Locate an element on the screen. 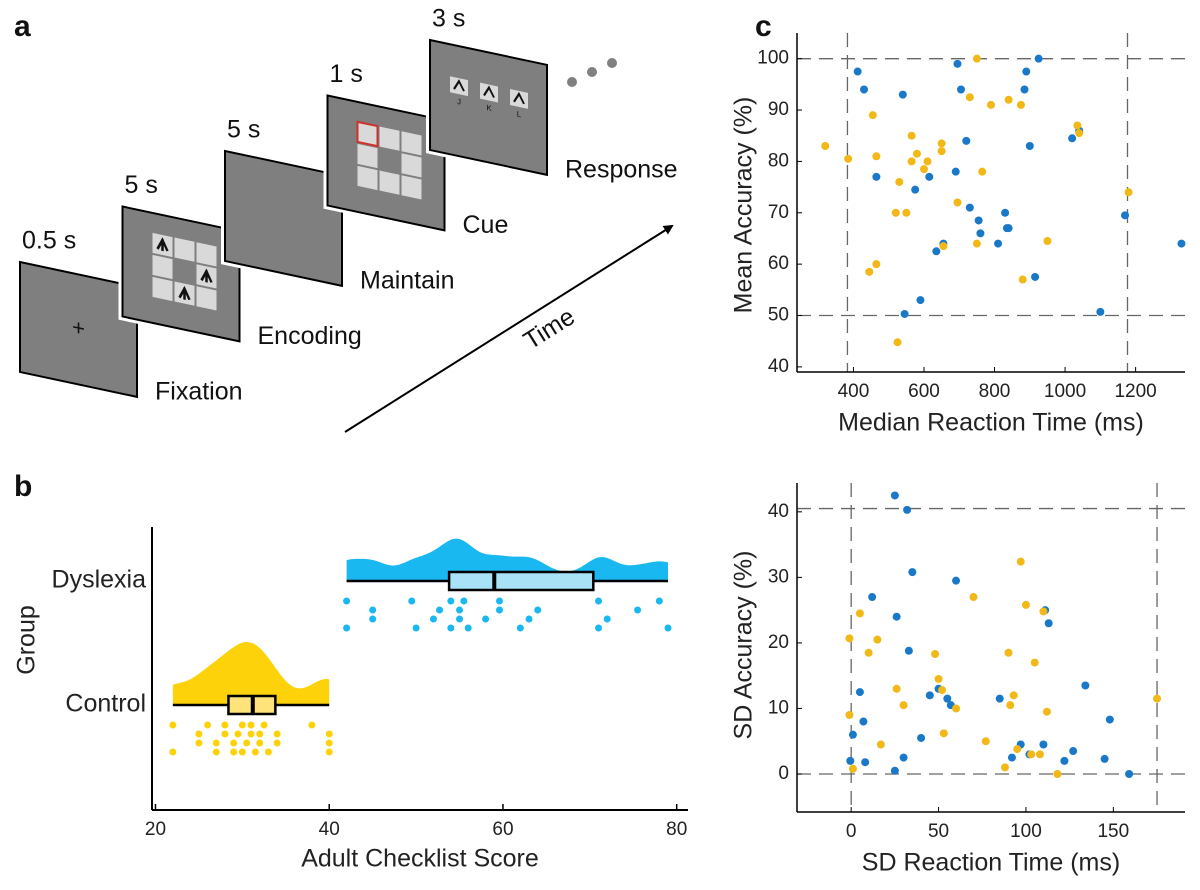 This screenshot has height=890, width=1200. panel-label: a is located at coordinates (22, 26).